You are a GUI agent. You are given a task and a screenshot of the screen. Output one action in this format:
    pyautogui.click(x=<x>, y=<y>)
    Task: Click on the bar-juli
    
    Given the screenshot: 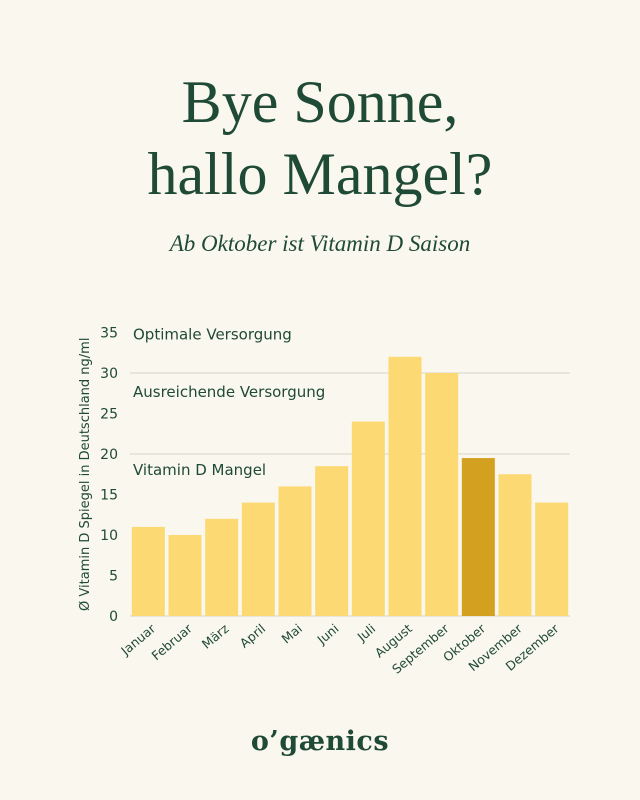 What is the action you would take?
    pyautogui.click(x=368, y=518)
    